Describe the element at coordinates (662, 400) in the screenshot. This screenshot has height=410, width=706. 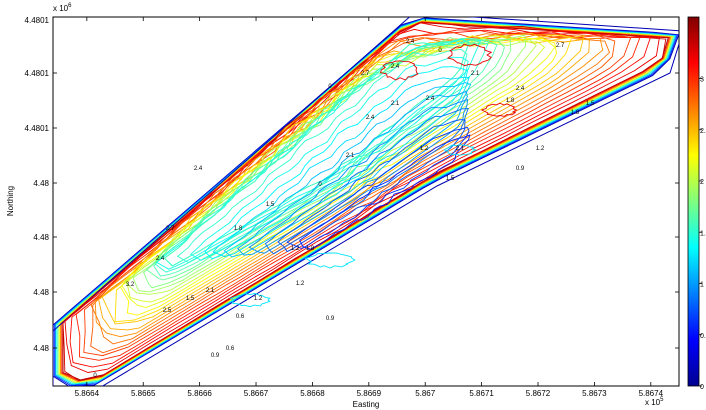
I see `x-exponent-power: 5` at that location.